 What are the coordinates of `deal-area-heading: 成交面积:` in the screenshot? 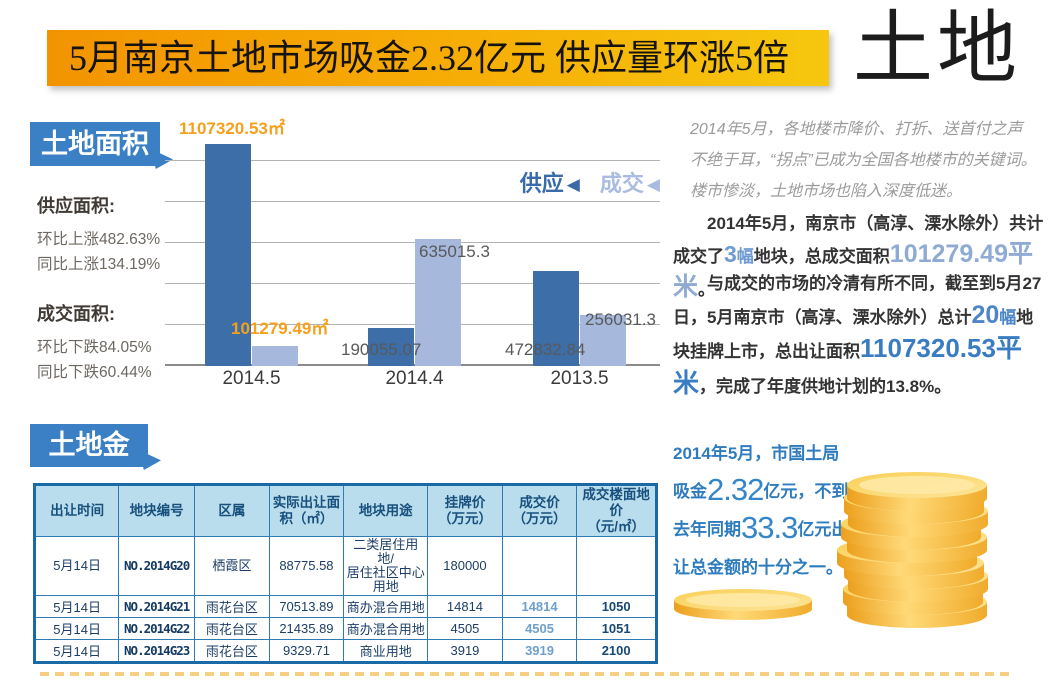 It's located at (76, 314).